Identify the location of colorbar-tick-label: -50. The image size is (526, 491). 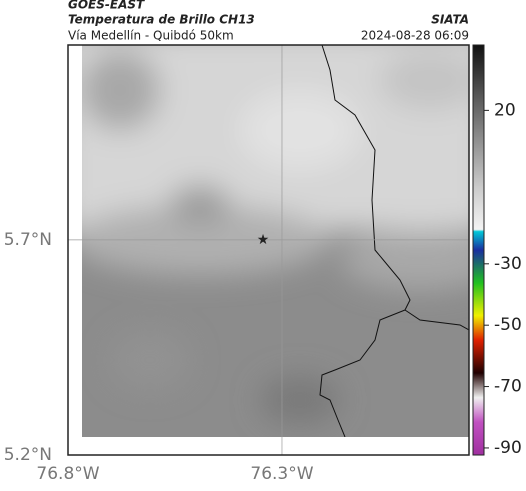
(508, 325).